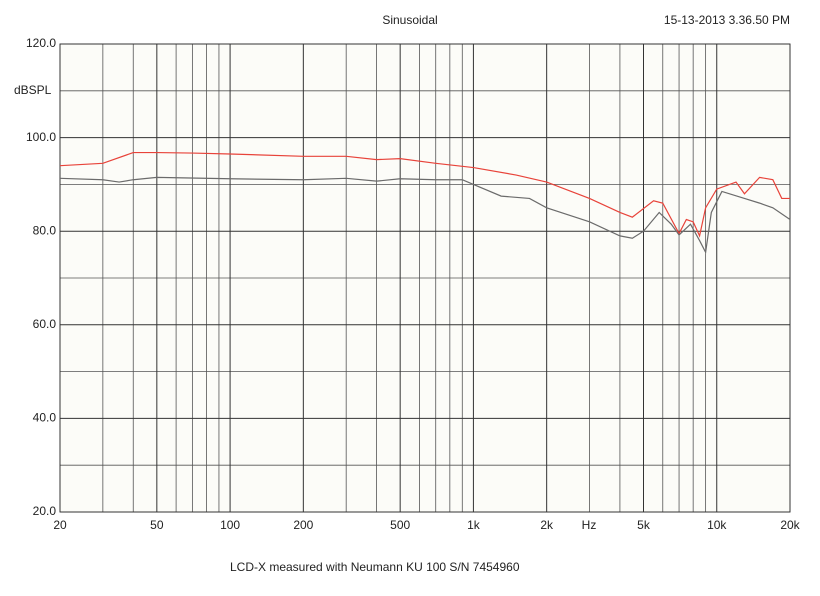 This screenshot has width=820, height=596. Describe the element at coordinates (33, 90) in the screenshot. I see `y-axis-label: dBSPL` at that location.